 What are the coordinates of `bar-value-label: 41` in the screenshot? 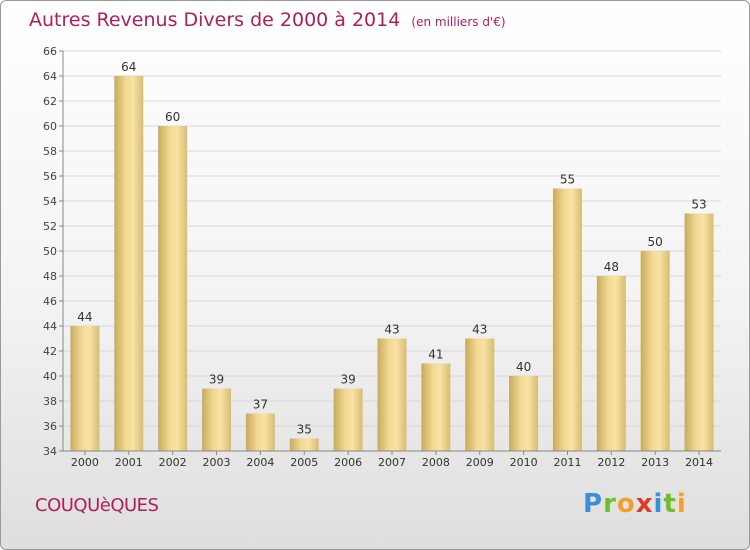 It's located at (435, 355).